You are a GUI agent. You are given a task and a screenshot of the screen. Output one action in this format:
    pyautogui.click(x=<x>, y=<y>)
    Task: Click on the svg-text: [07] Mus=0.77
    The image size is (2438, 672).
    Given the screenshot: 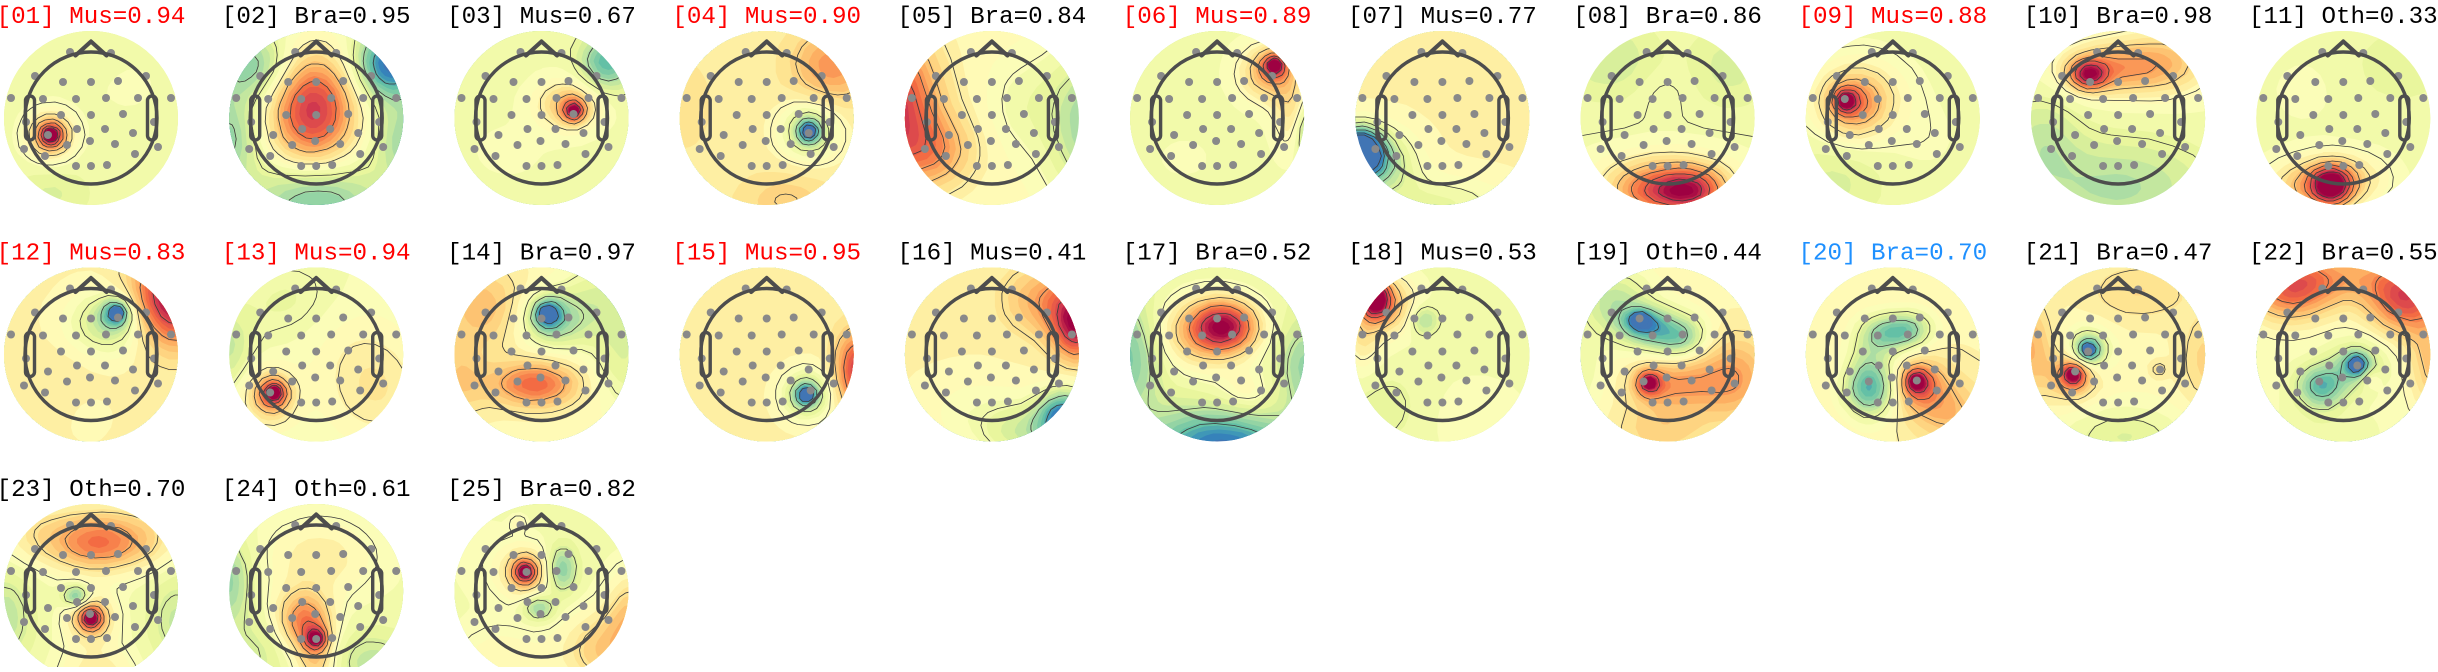 What is the action you would take?
    pyautogui.click(x=1442, y=17)
    